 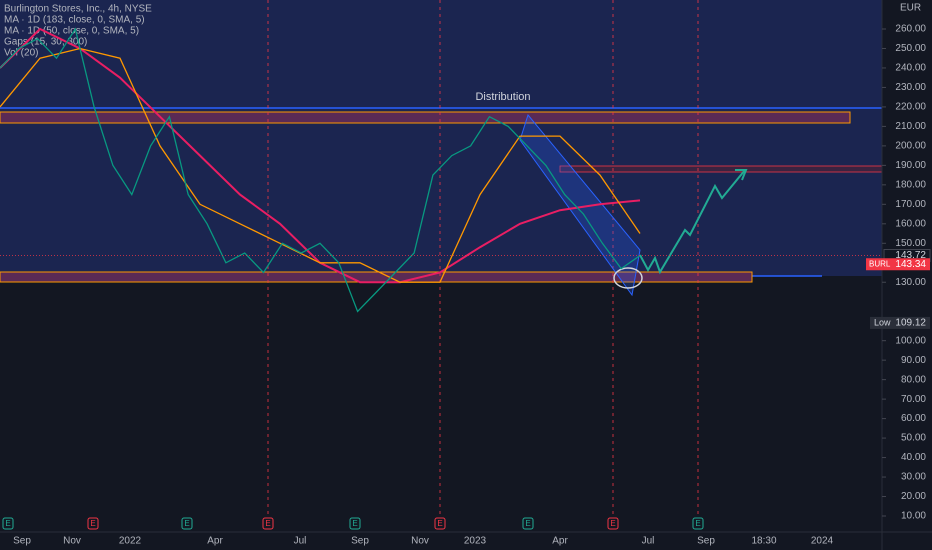 I want to click on y-tick-label: 60.00, so click(x=913, y=418).